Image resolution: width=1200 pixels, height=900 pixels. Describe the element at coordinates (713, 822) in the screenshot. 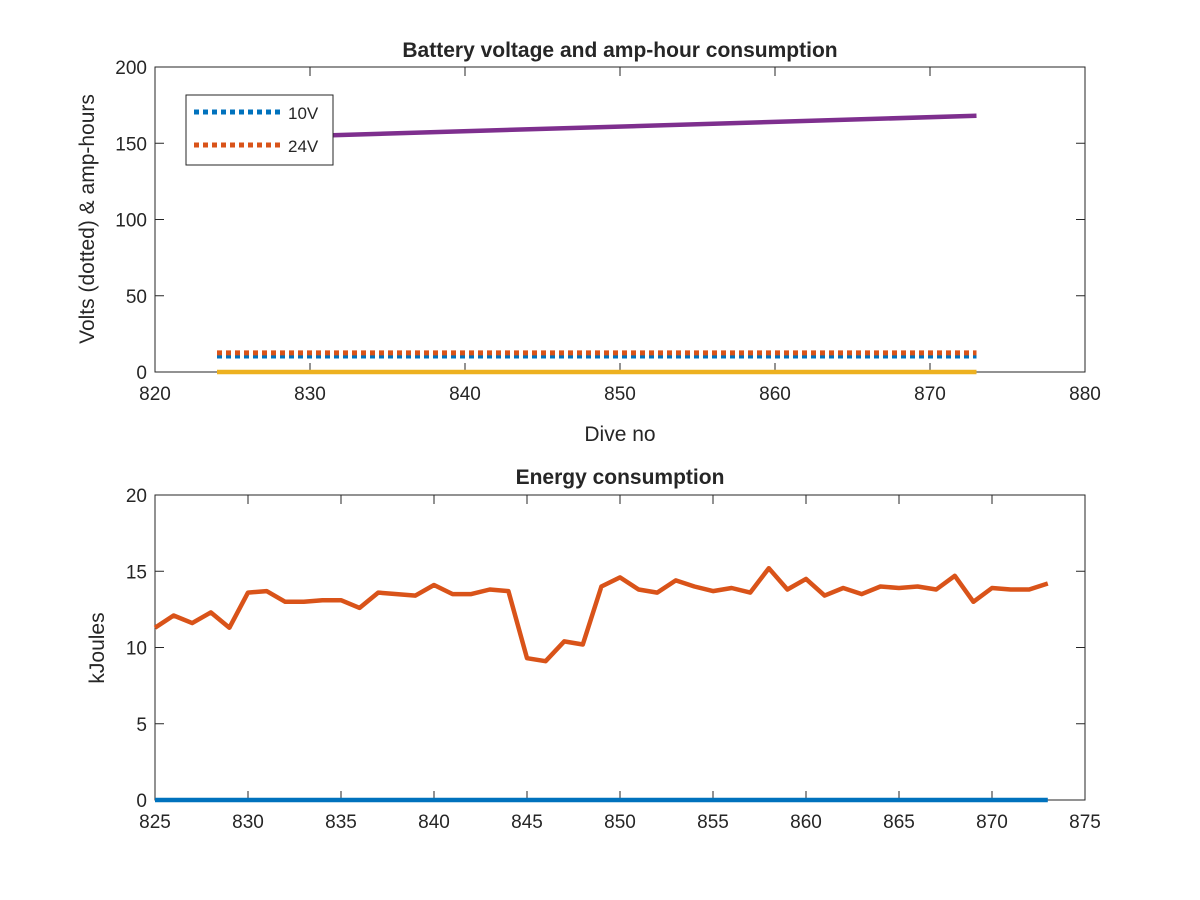

I see `energy-x-tick-label: 855` at that location.